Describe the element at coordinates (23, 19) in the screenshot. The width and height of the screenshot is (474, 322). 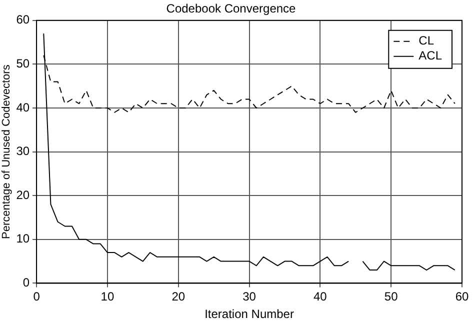
I see `y-tick-label: 60` at that location.